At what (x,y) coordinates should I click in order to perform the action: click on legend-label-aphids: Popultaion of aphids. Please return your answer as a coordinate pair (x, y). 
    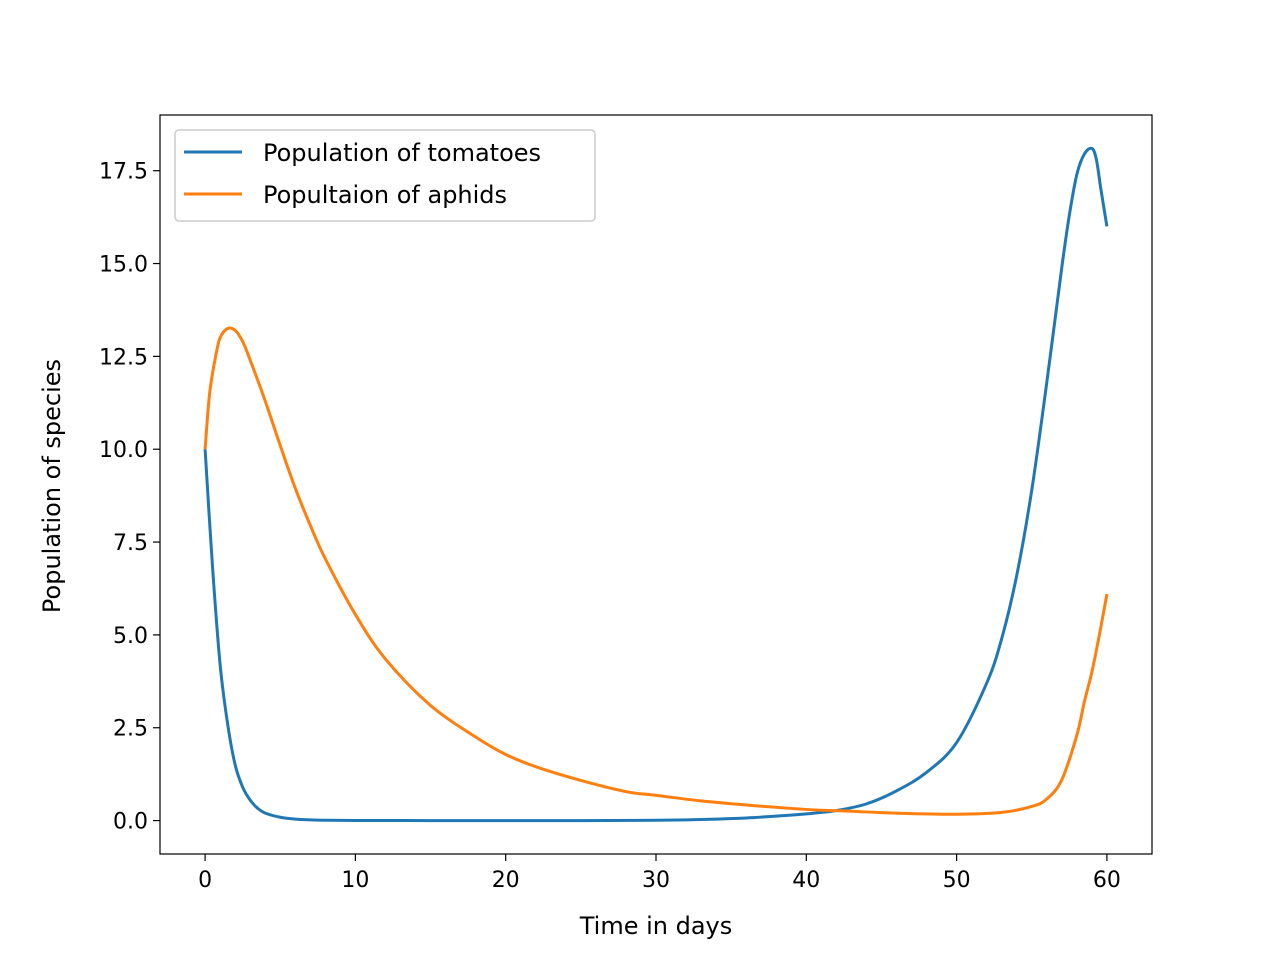
    Looking at the image, I should click on (385, 195).